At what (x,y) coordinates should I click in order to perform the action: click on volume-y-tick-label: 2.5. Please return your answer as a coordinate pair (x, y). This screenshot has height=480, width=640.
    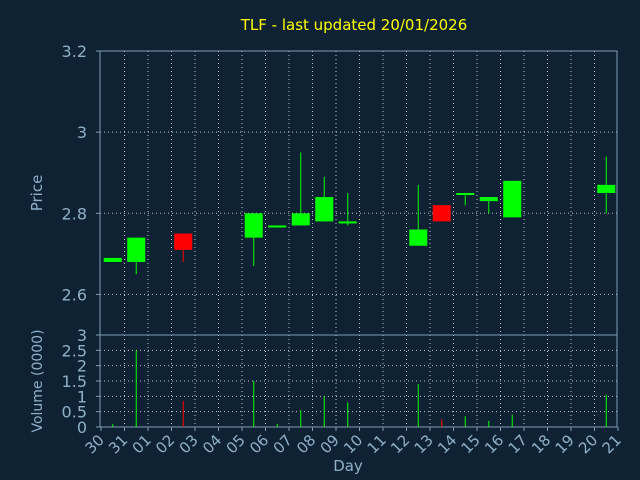
    Looking at the image, I should click on (74, 350).